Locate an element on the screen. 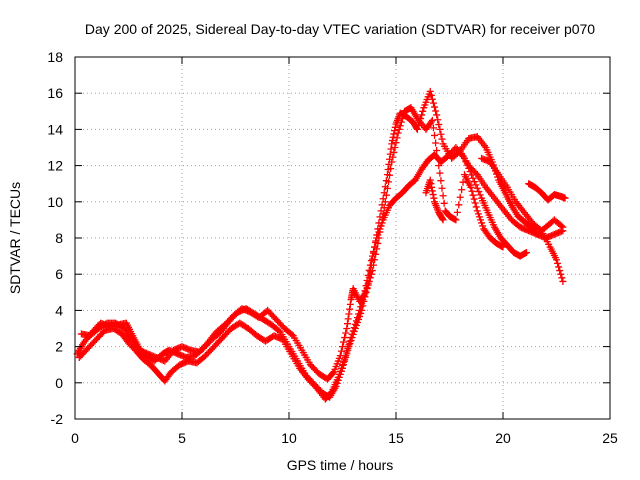 This screenshot has width=640, height=480. x-tick-label: 25 is located at coordinates (610, 438).